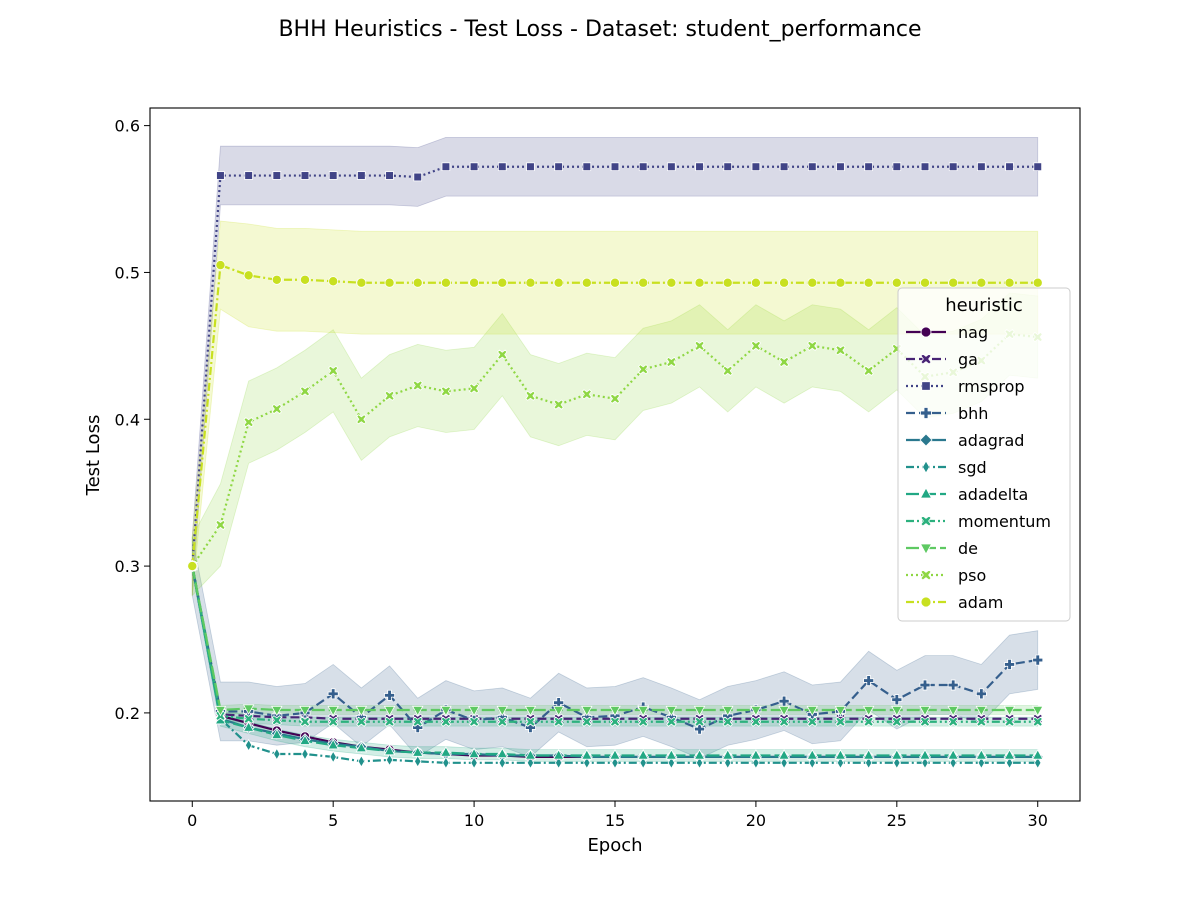 This screenshot has height=900, width=1200. Describe the element at coordinates (127, 272) in the screenshot. I see `y-tick-label: 0.5` at that location.